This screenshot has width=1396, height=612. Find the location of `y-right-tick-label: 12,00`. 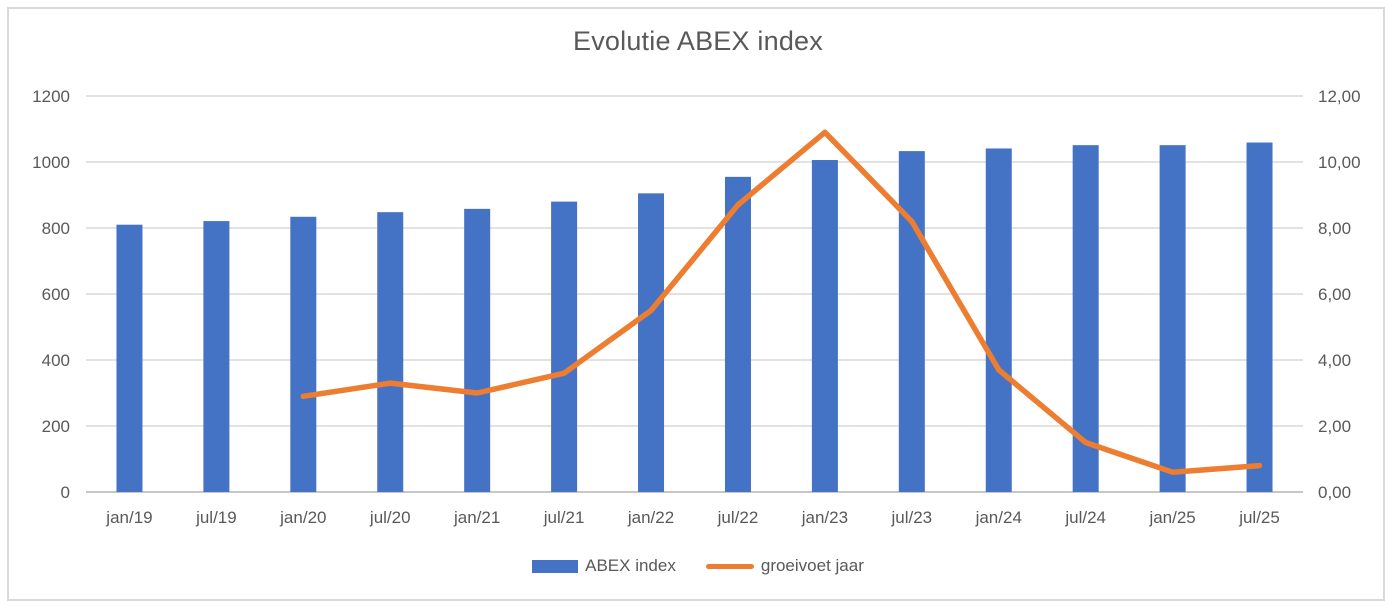

y-right-tick-label: 12,00 is located at coordinates (1339, 96).